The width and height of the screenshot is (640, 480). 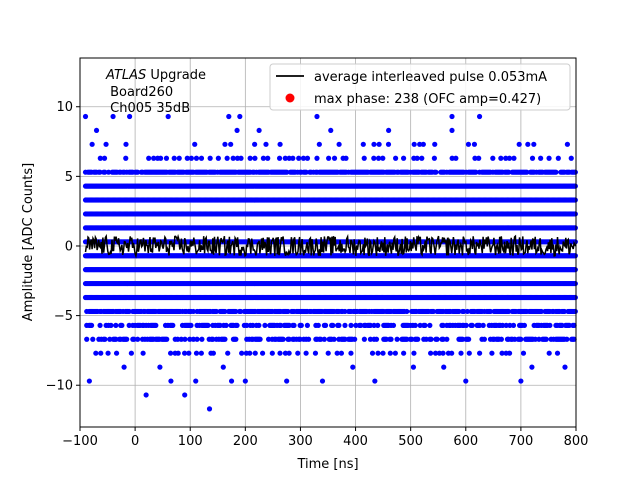 What do you see at coordinates (430, 77) in the screenshot?
I see `legend-label-average: average interleaved pulse 0.053mA` at bounding box center [430, 77].